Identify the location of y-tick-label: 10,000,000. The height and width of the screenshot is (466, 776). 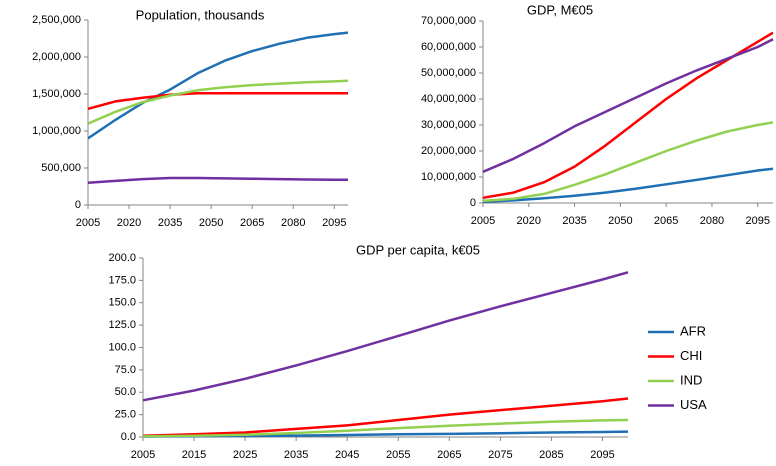
(448, 177).